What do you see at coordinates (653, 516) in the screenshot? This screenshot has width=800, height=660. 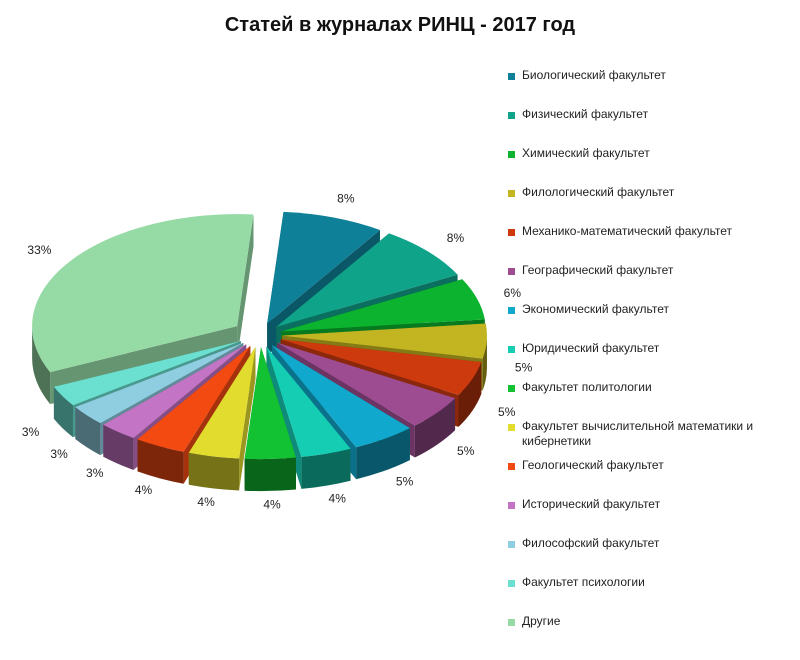 I see `legend-item: Исторический факультет` at bounding box center [653, 516].